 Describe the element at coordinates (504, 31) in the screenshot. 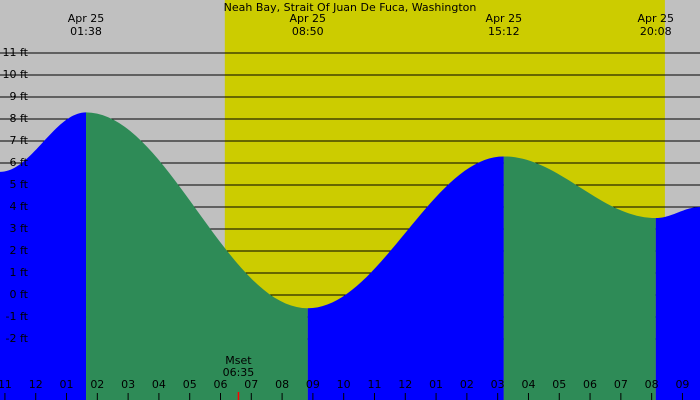

I see `extreme-time: 15:12` at that location.